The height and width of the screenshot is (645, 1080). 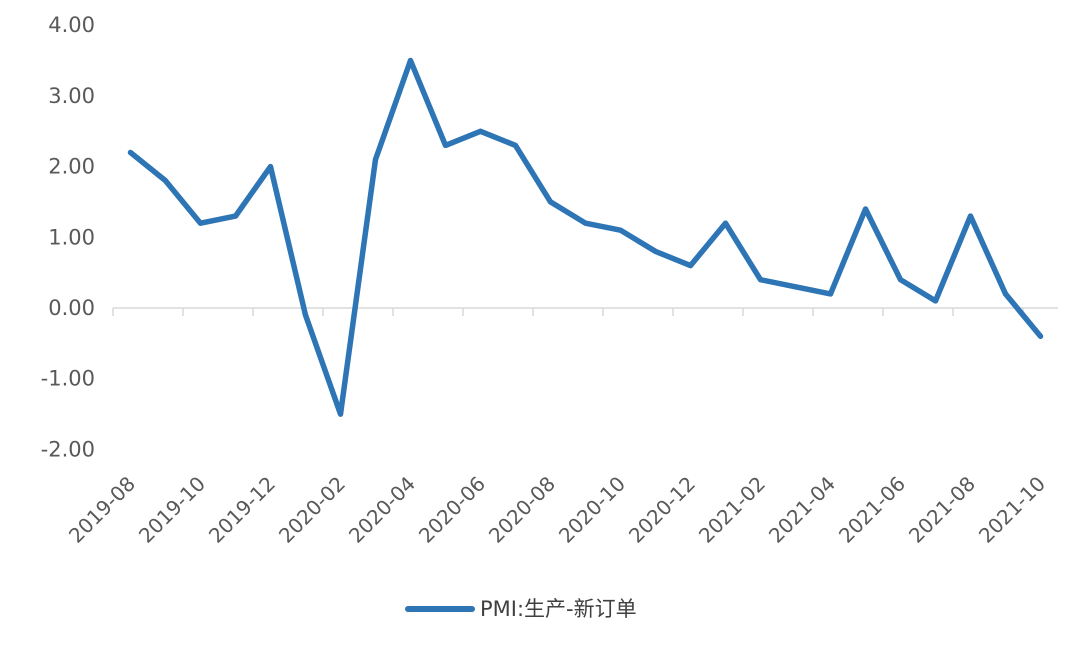 What do you see at coordinates (242, 510) in the screenshot?
I see `x-tick-label: 2019-12` at bounding box center [242, 510].